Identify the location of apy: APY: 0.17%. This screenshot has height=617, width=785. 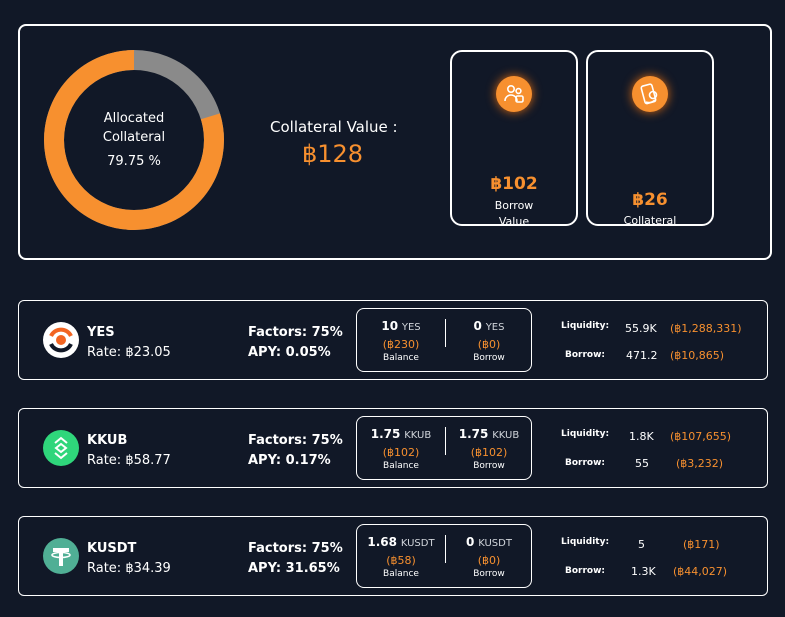
(289, 460).